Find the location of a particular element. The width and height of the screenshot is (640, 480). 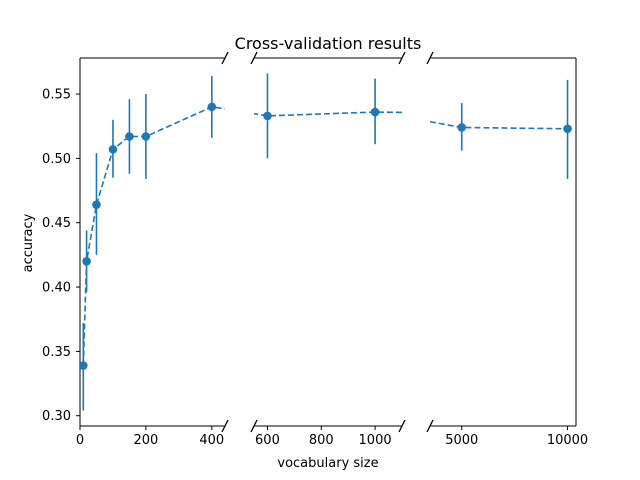

x-tick-label-2-0: 5000 is located at coordinates (461, 440).